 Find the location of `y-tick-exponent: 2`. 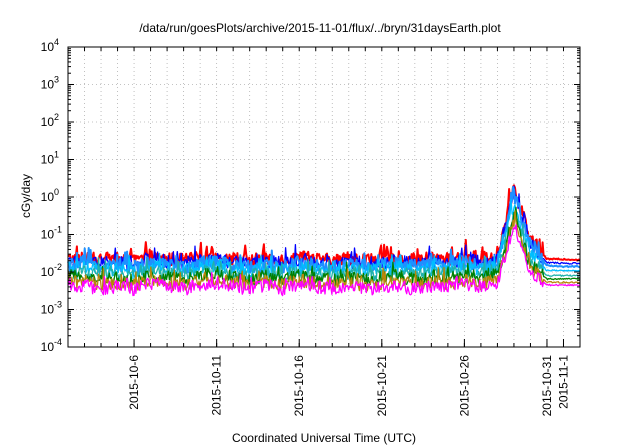

y-tick-exponent: 2 is located at coordinates (56, 117).